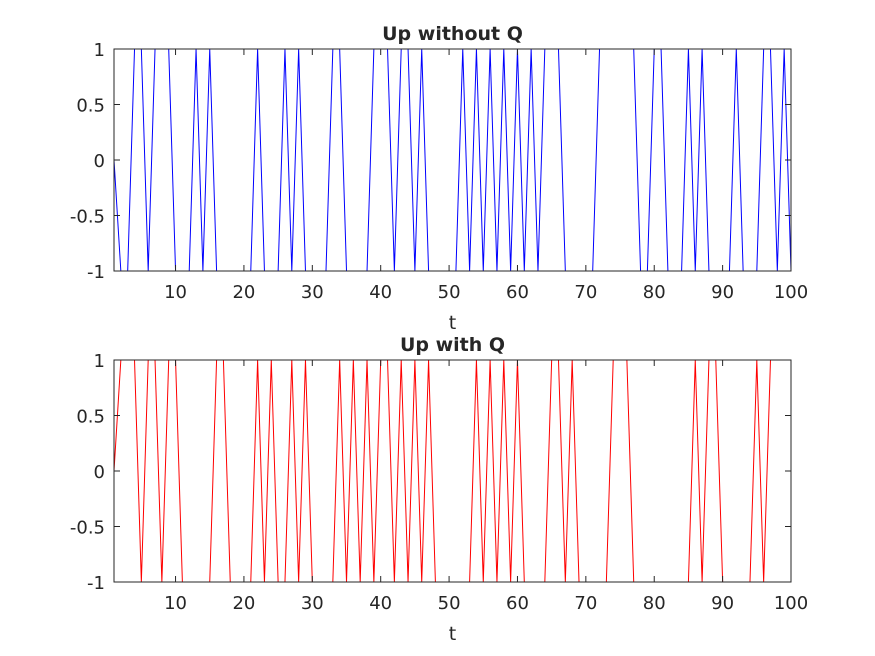 The width and height of the screenshot is (875, 656). I want to click on chart-title: Up without Q, so click(452, 34).